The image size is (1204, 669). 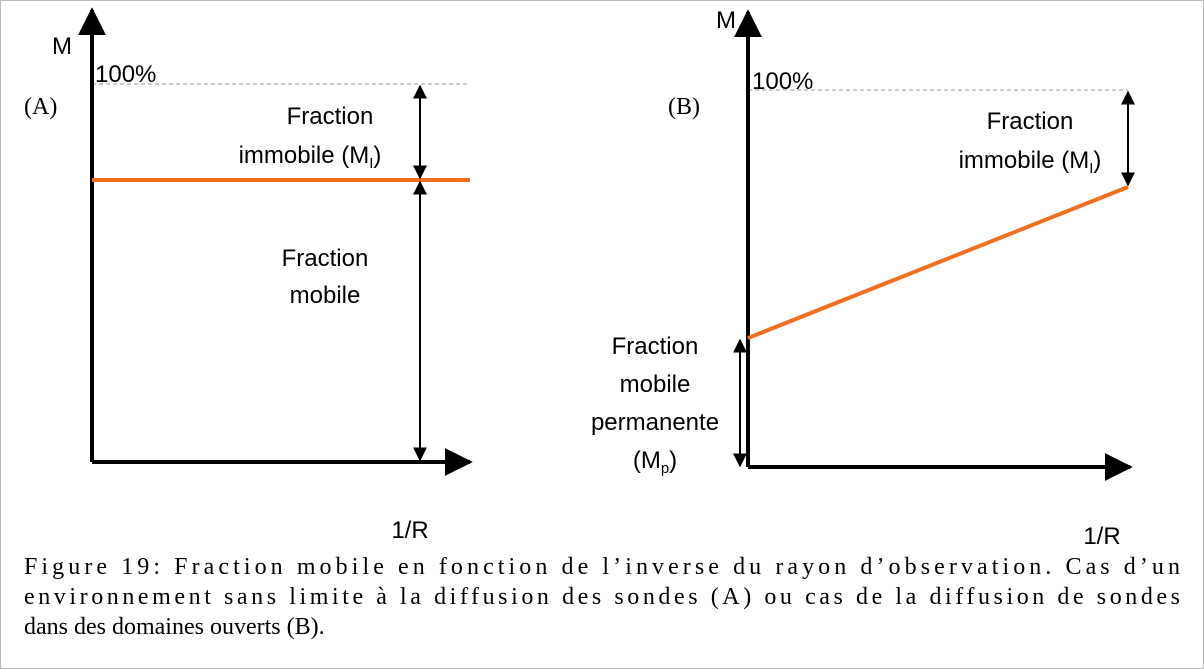 What do you see at coordinates (938, 262) in the screenshot?
I see `curve` at bounding box center [938, 262].